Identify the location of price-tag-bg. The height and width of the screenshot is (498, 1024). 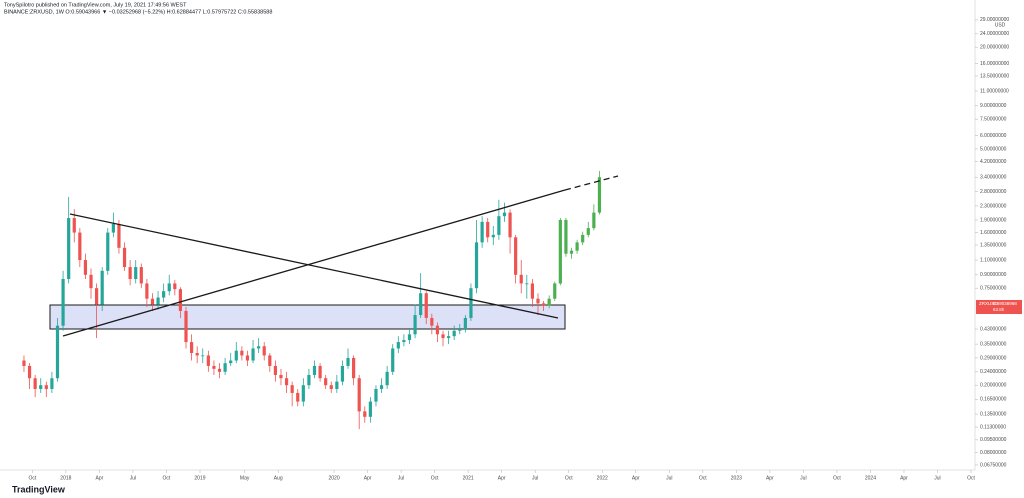
(999, 307).